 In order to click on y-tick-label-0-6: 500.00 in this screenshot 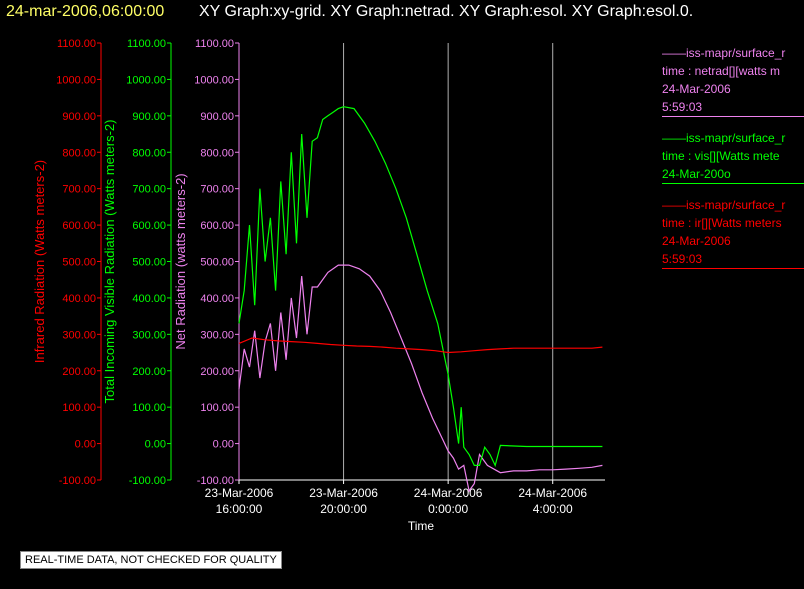, I will do `click(79, 263)`.